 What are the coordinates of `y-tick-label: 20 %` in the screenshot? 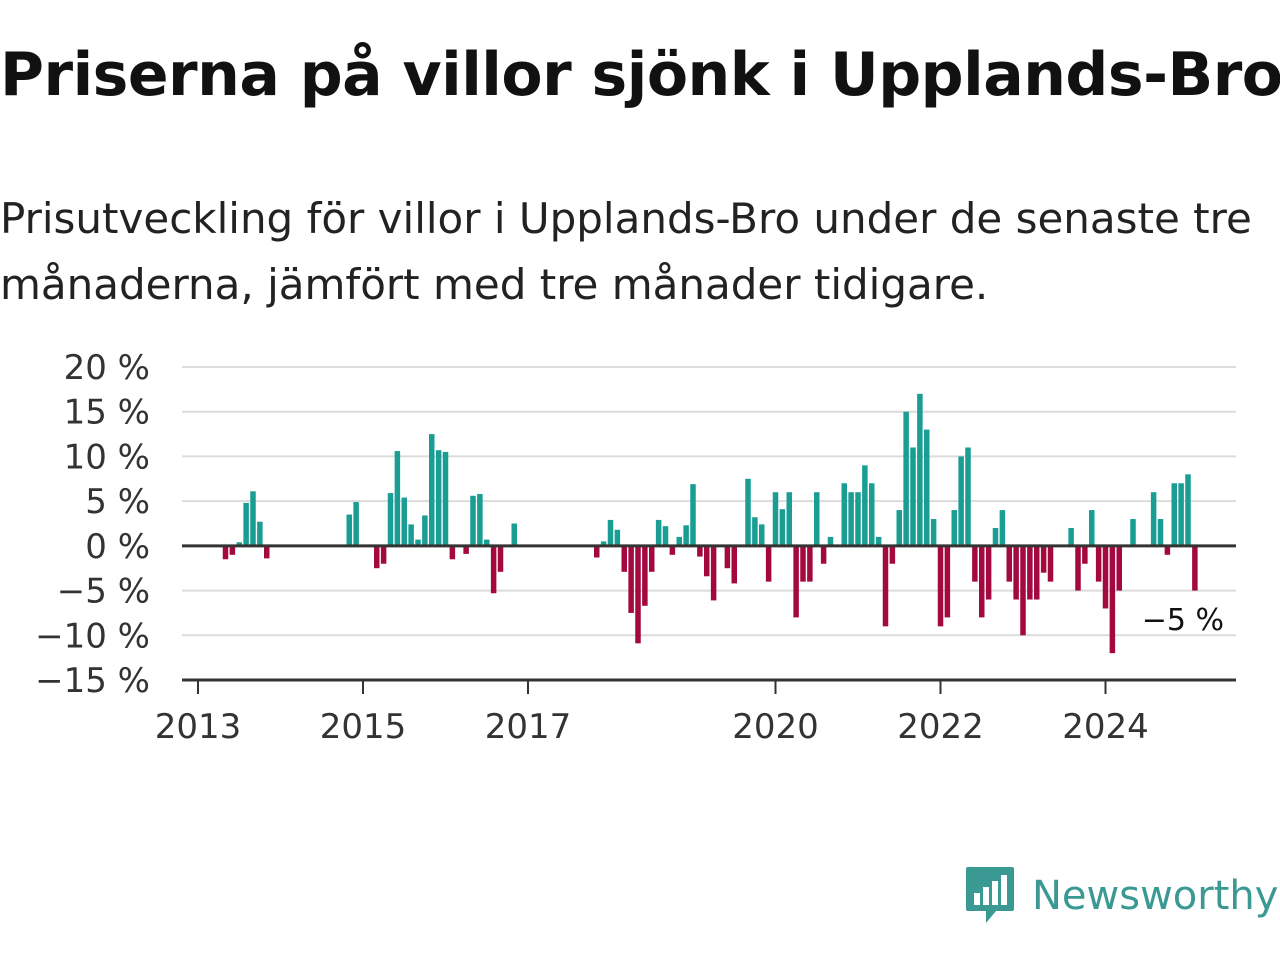 It's located at (107, 368).